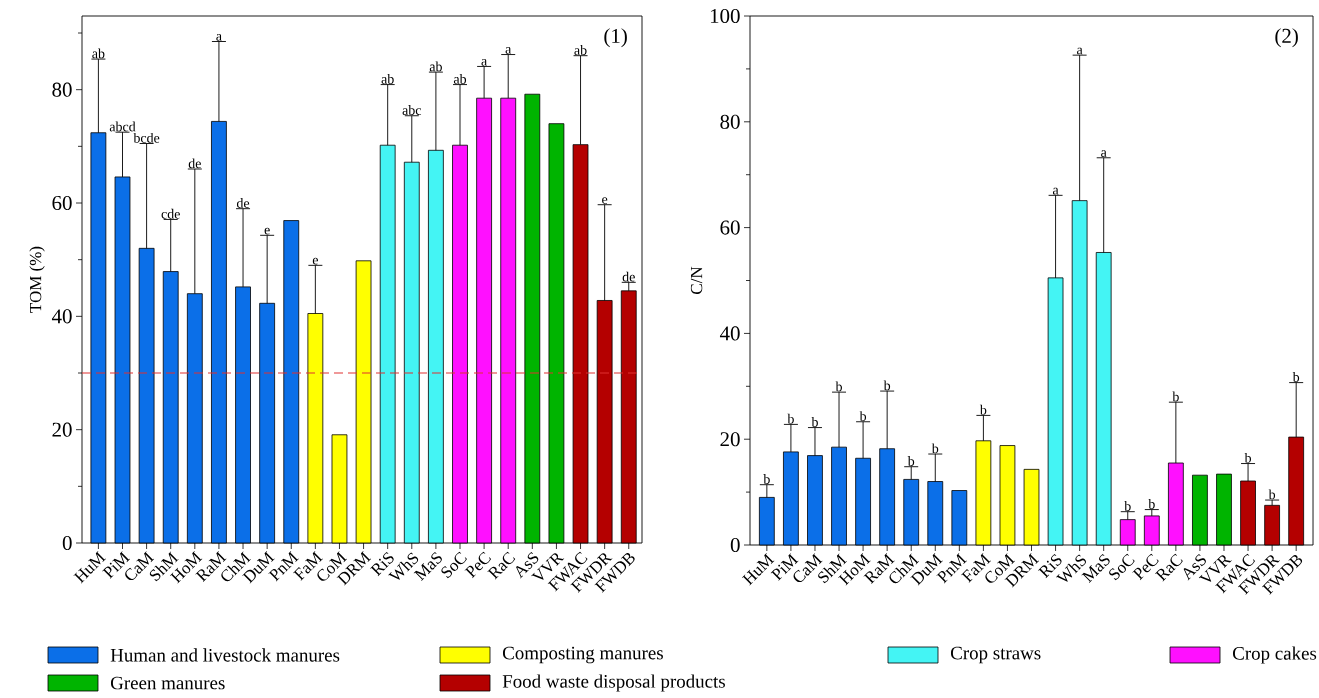  Describe the element at coordinates (170, 213) in the screenshot. I see `annotation: cde` at that location.